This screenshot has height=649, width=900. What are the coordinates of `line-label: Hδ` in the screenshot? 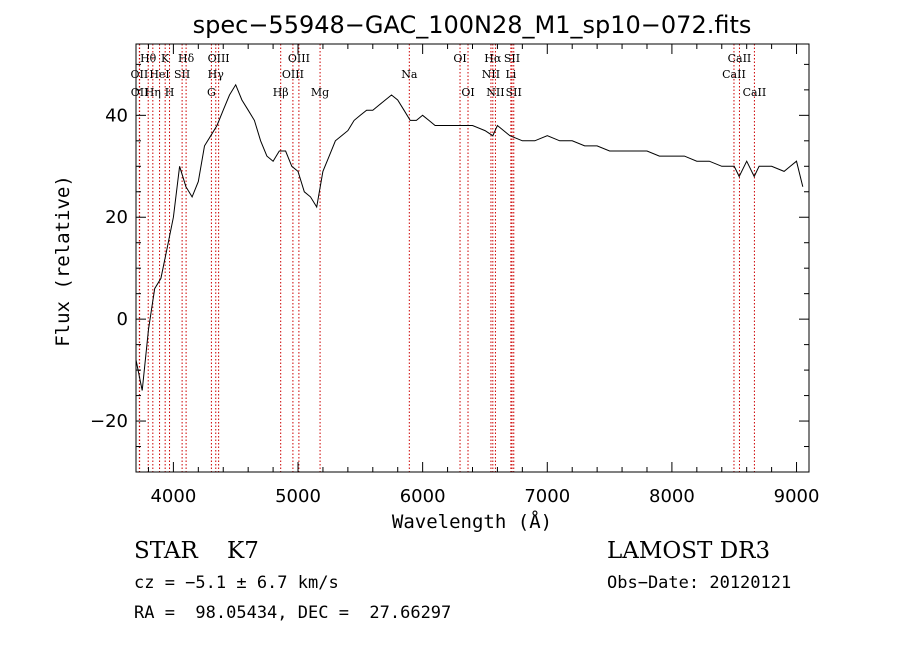 It's located at (186, 58).